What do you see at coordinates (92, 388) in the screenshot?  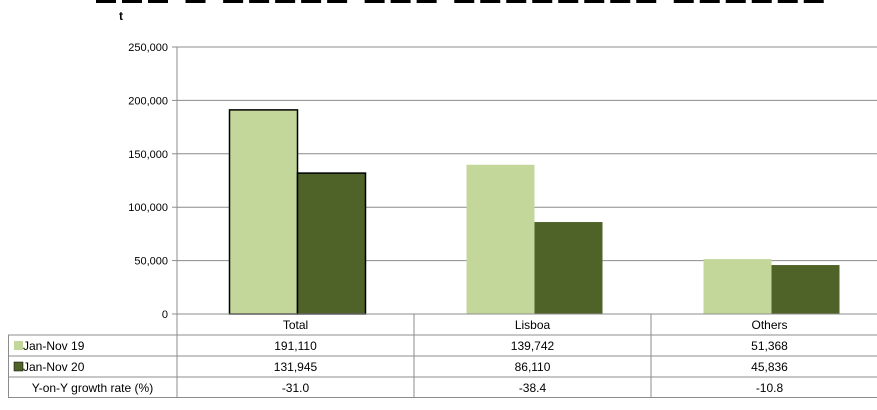 I see `growth-row-label: Y-on-Y growth rate (%)` at bounding box center [92, 388].